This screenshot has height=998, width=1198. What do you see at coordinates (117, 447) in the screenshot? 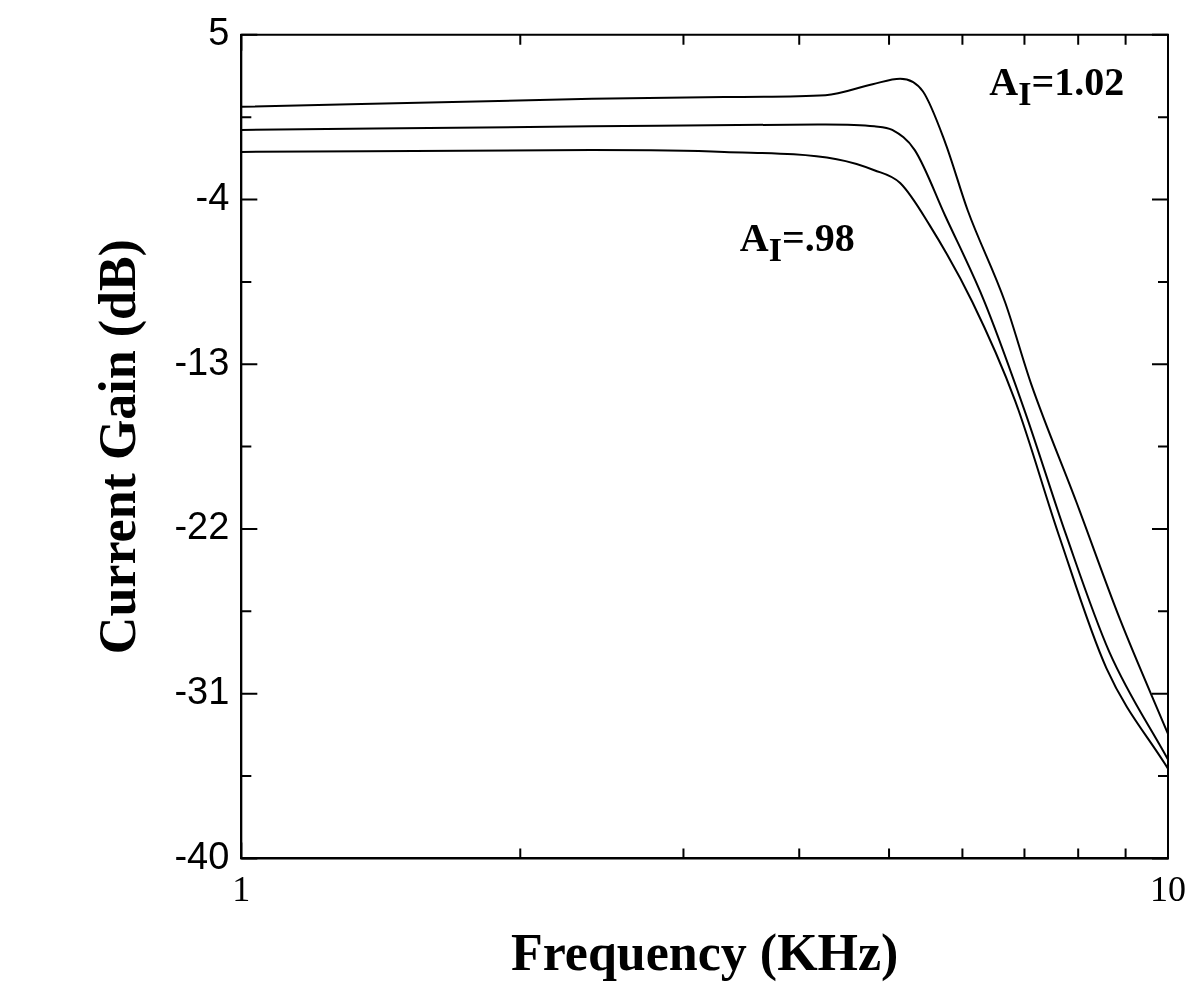
I see `y-axis-title: Current Gain (dB)` at bounding box center [117, 447].